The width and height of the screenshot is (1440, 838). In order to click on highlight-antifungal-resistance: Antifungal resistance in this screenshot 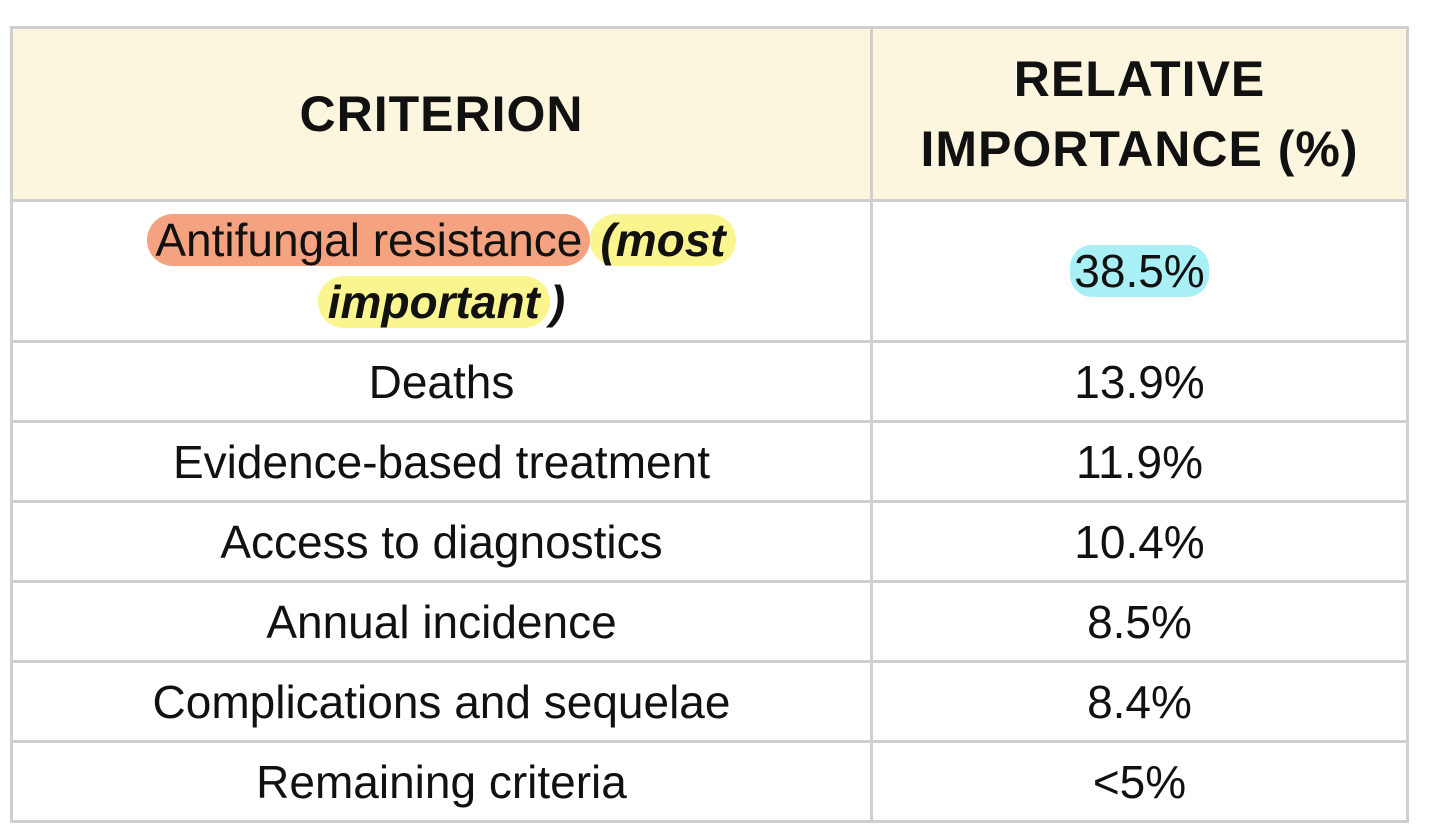, I will do `click(369, 240)`.